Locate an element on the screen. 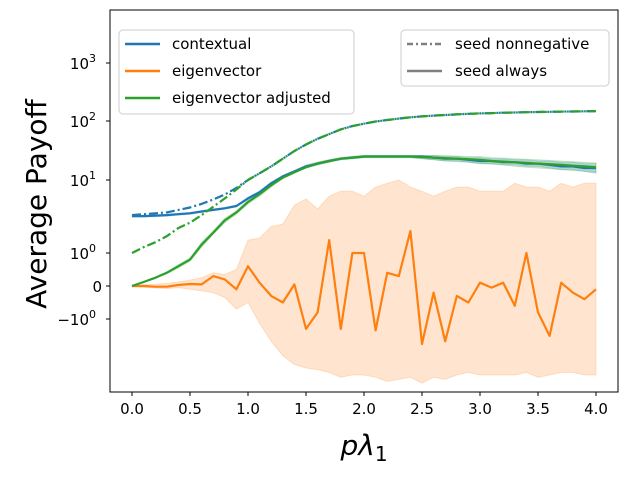  y-tick-label: 10³ is located at coordinates (83, 62).